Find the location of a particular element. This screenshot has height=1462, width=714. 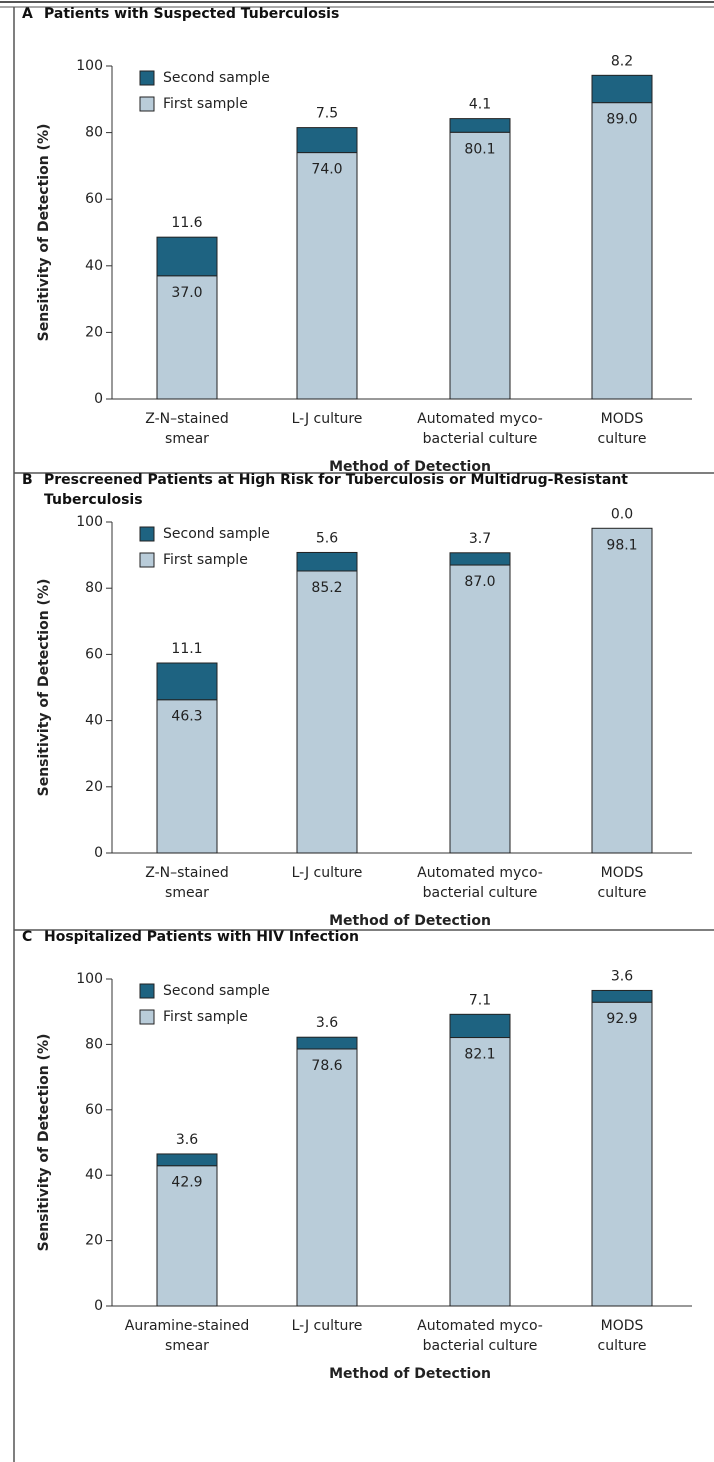

value-label: 46.3 is located at coordinates (186, 717).